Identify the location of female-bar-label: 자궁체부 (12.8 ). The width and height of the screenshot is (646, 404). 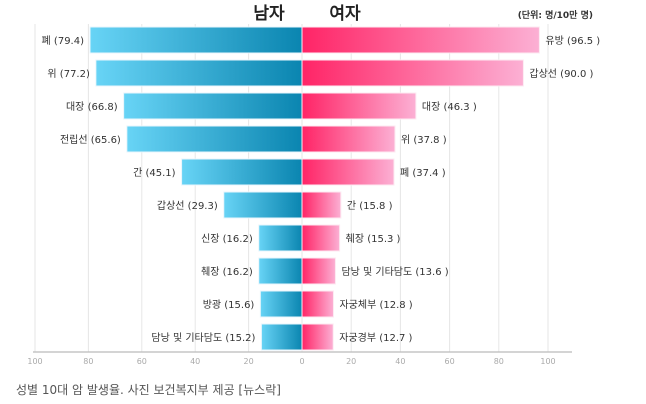
(375, 305).